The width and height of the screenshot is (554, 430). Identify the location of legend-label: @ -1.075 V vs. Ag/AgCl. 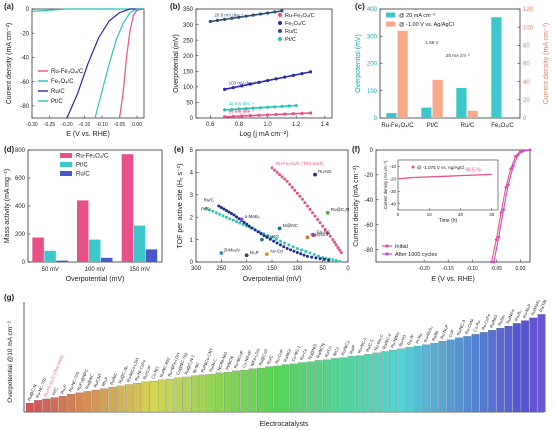
(440, 167).